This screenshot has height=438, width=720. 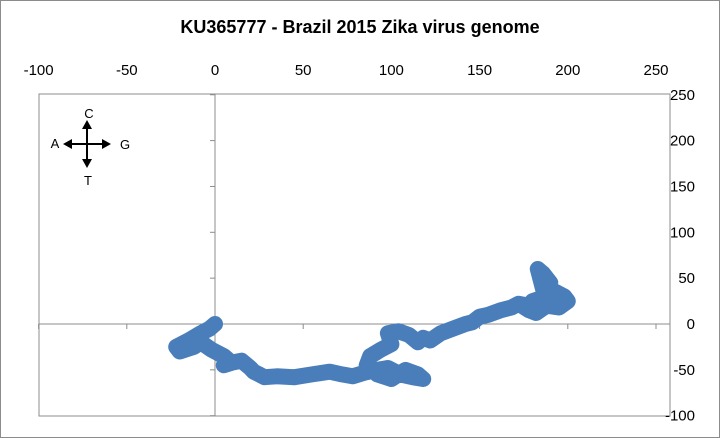 I want to click on compass-icon, so click(x=87, y=144).